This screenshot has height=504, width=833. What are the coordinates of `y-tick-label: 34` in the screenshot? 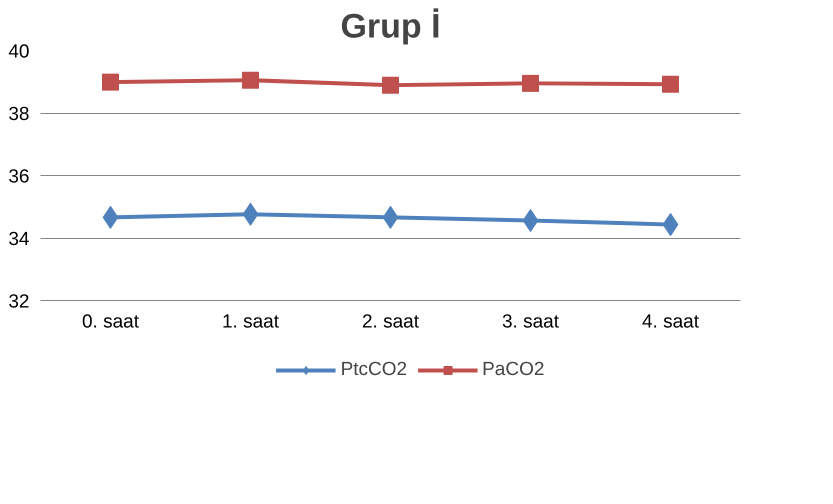 It's located at (19, 239).